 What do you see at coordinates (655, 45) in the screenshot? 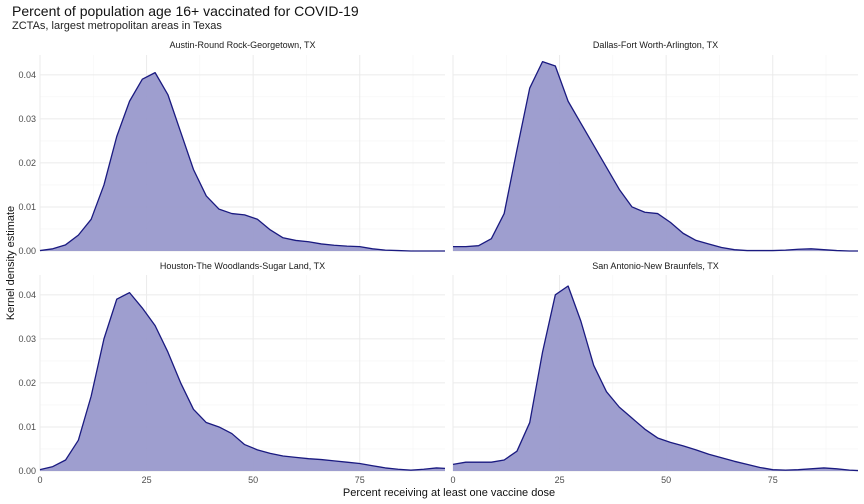
I see `panel-strip-label: Dallas-Fort Worth-Arlington, TX` at bounding box center [655, 45].